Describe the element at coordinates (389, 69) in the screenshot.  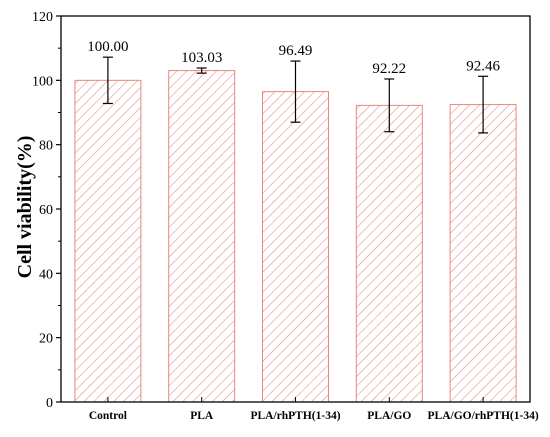
I see `data-label-3: 92.22` at that location.